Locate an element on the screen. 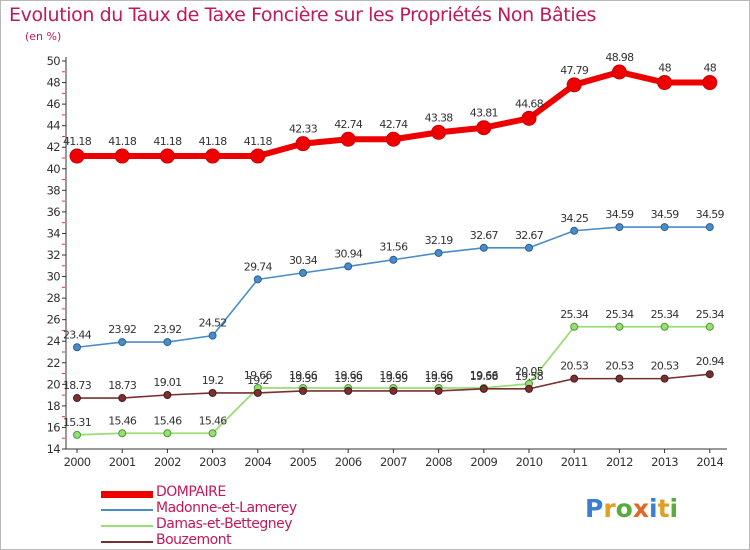  y-tick-label: 24 is located at coordinates (54, 341).